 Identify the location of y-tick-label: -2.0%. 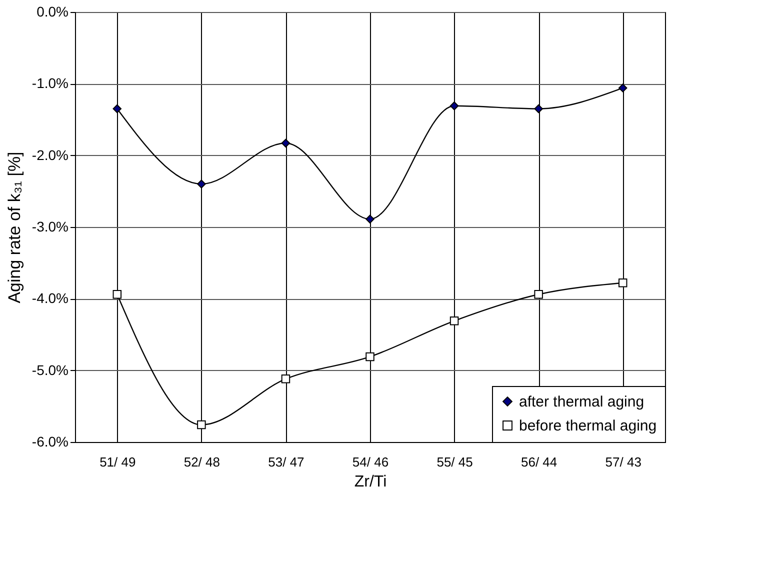
(50, 154).